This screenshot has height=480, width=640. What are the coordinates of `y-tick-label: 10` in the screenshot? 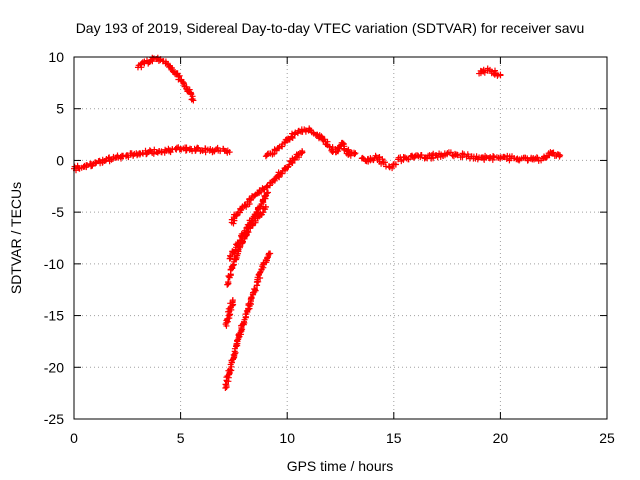 It's located at (56, 57).